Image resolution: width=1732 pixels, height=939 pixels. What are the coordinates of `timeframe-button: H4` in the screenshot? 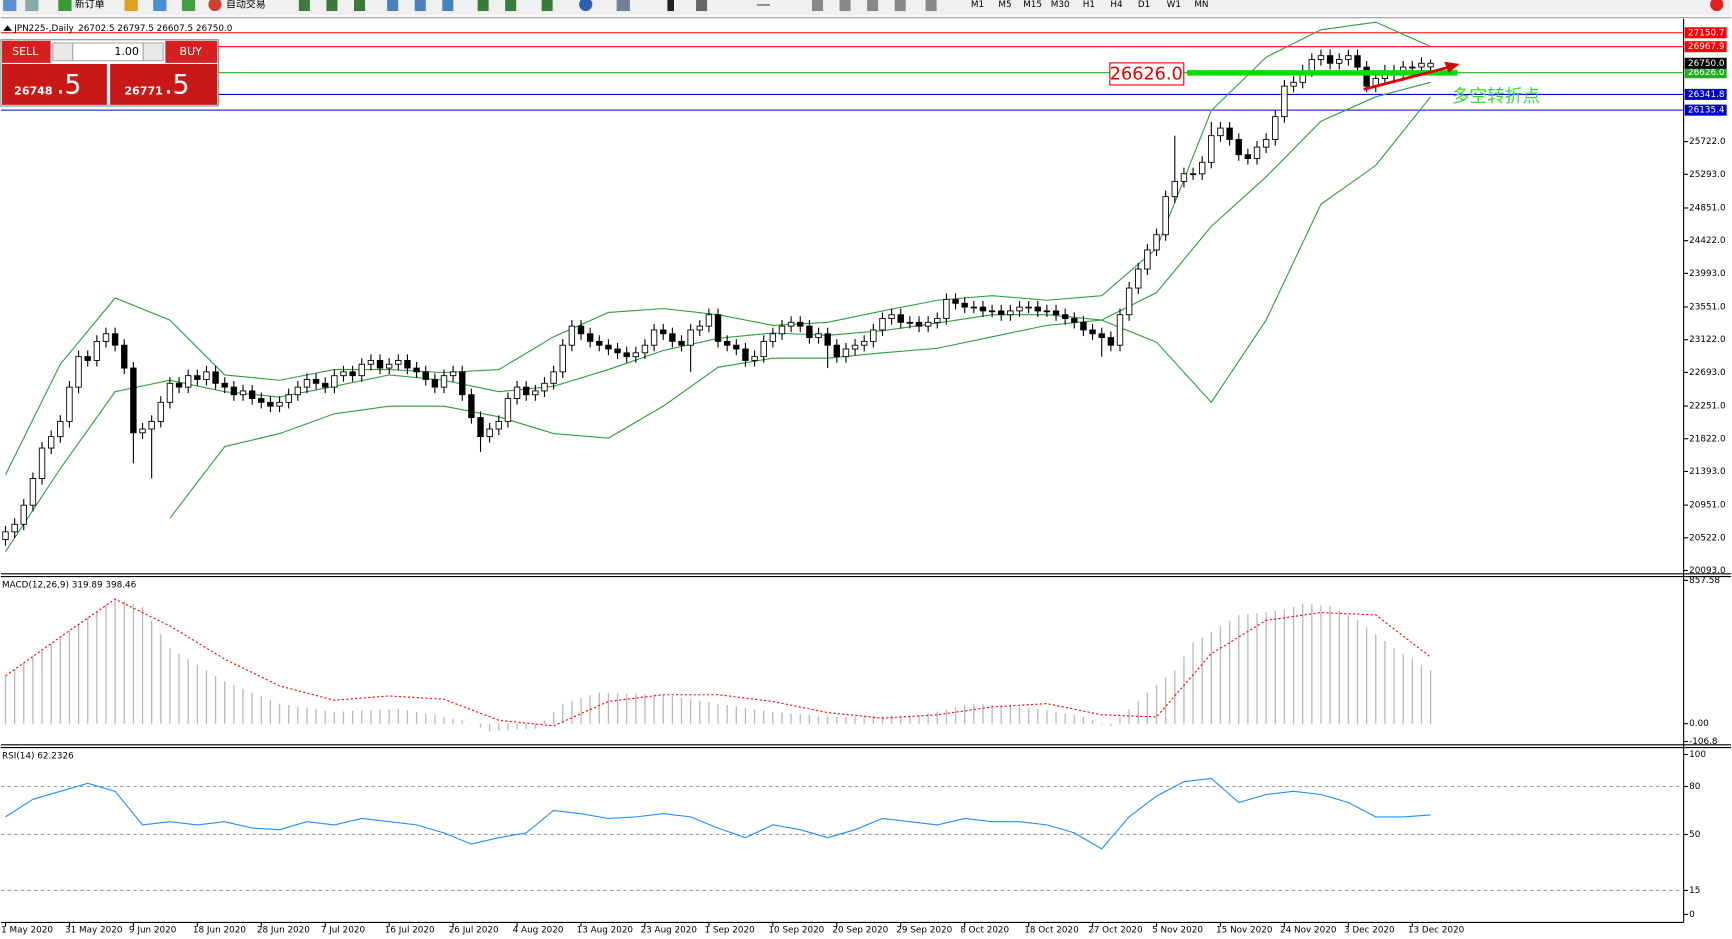 It's located at (1116, 5).